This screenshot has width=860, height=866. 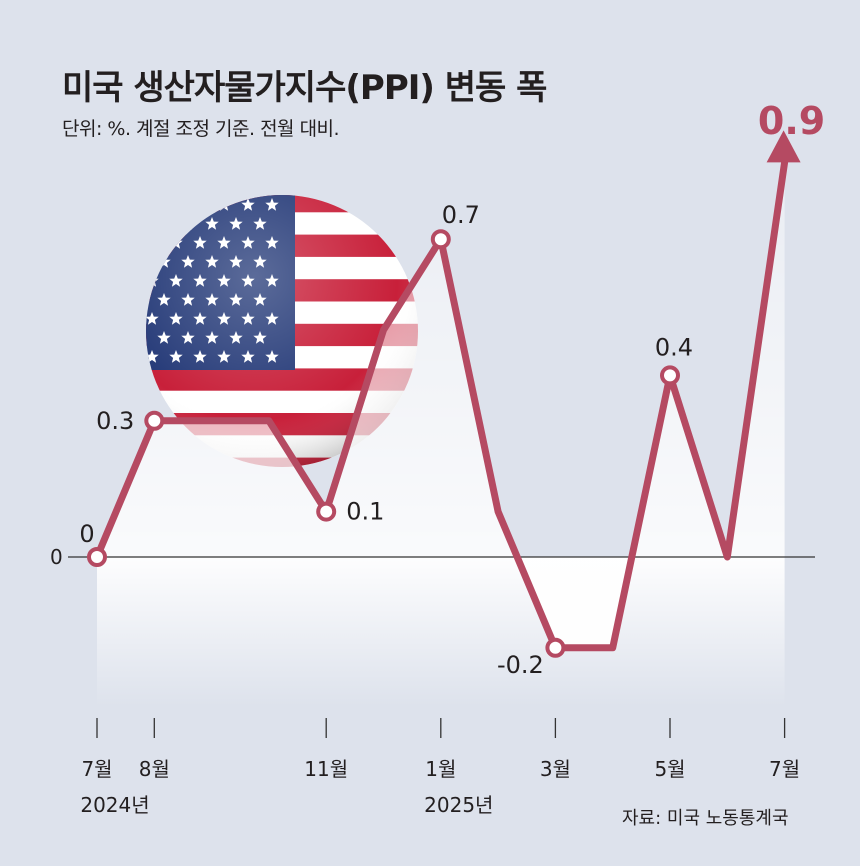 What do you see at coordinates (86, 534) in the screenshot?
I see `data-label: 0` at bounding box center [86, 534].